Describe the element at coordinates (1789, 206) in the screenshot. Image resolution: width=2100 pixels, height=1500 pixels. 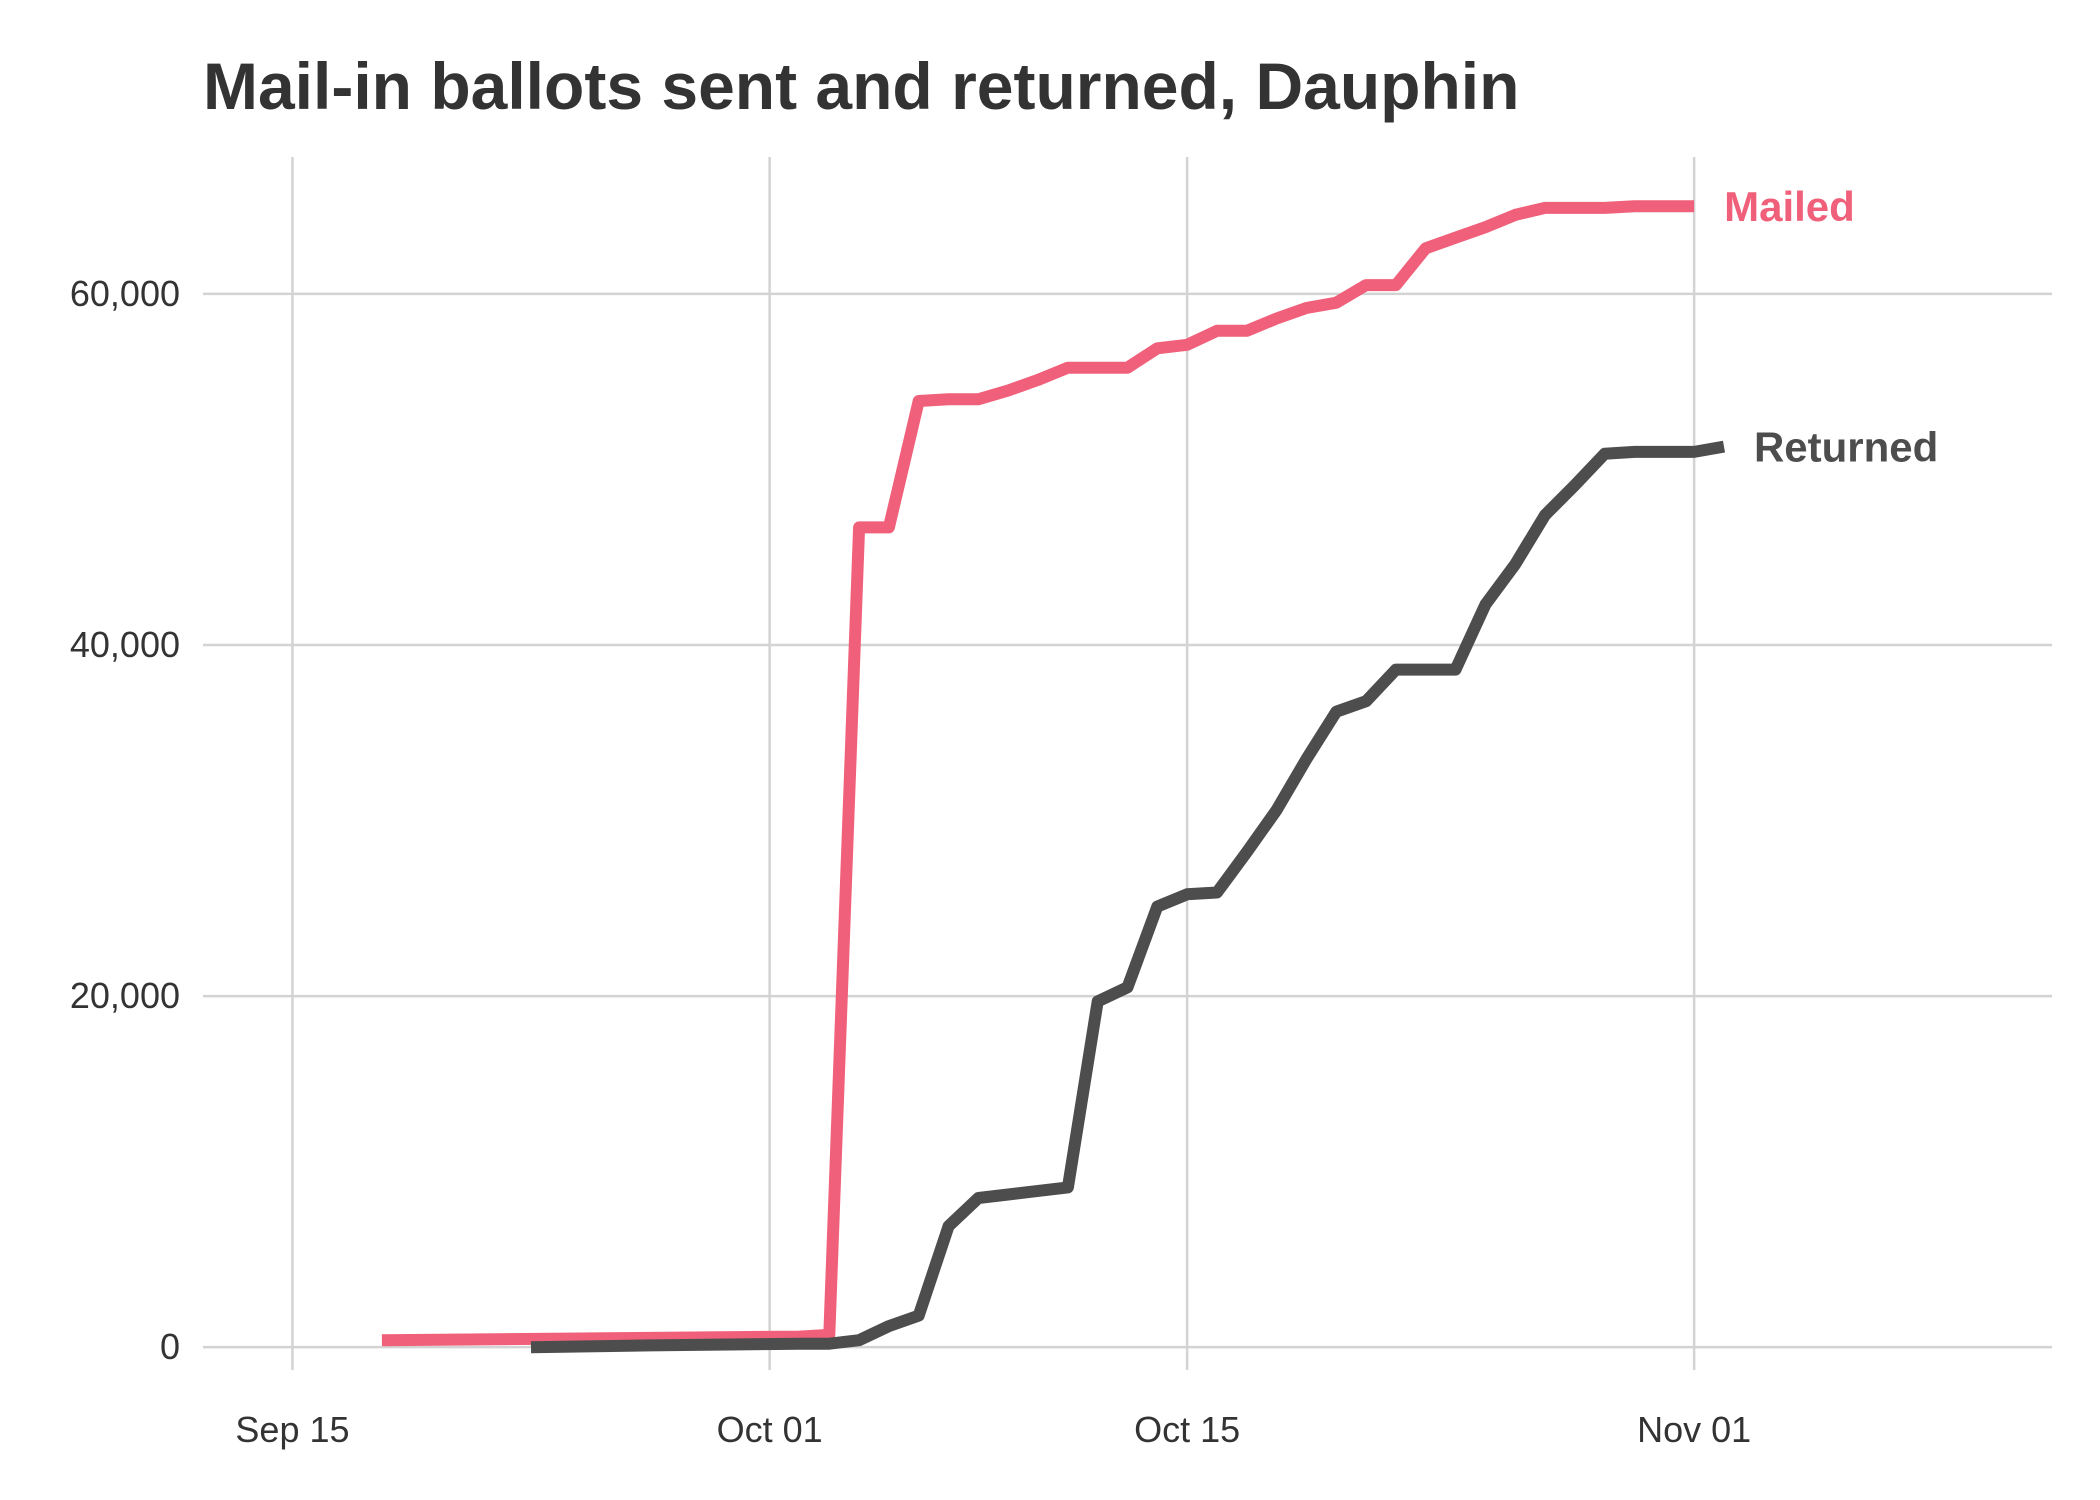
I see `series-label-mailed: Mailed` at that location.